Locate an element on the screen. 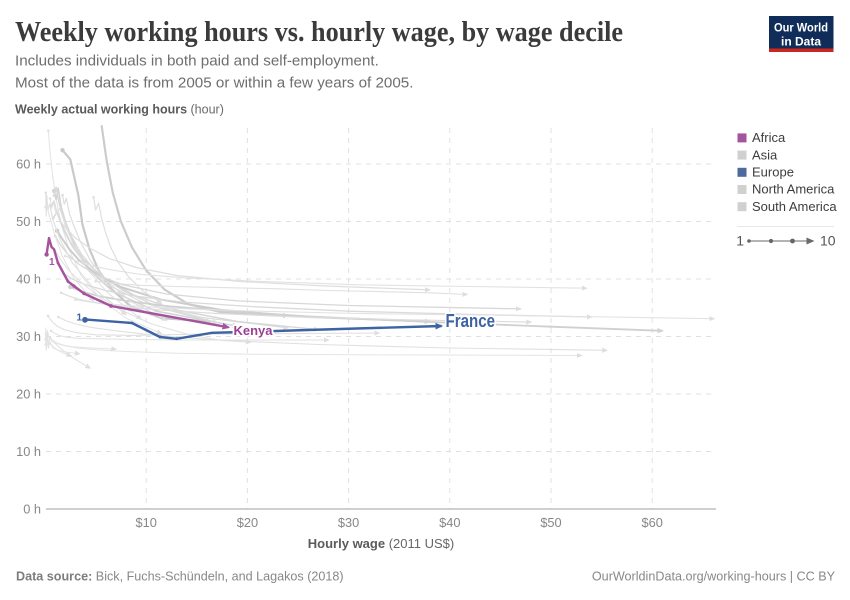  svg-text:Weekly actual working hours (h: Weekly actual working hours (hour) is located at coordinates (119, 110).